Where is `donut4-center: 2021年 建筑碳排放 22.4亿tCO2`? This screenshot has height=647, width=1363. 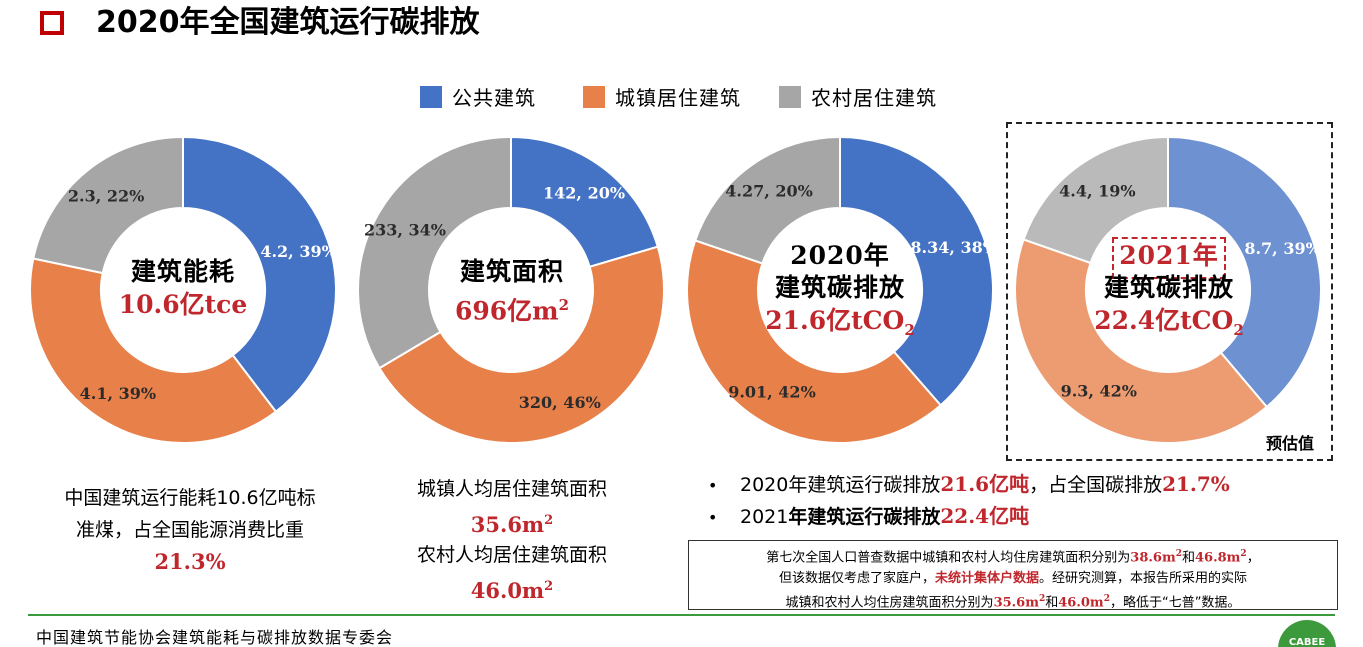 donut4-center: 2021年 建筑碳排放 22.4亿tCO2 is located at coordinates (1169, 293).